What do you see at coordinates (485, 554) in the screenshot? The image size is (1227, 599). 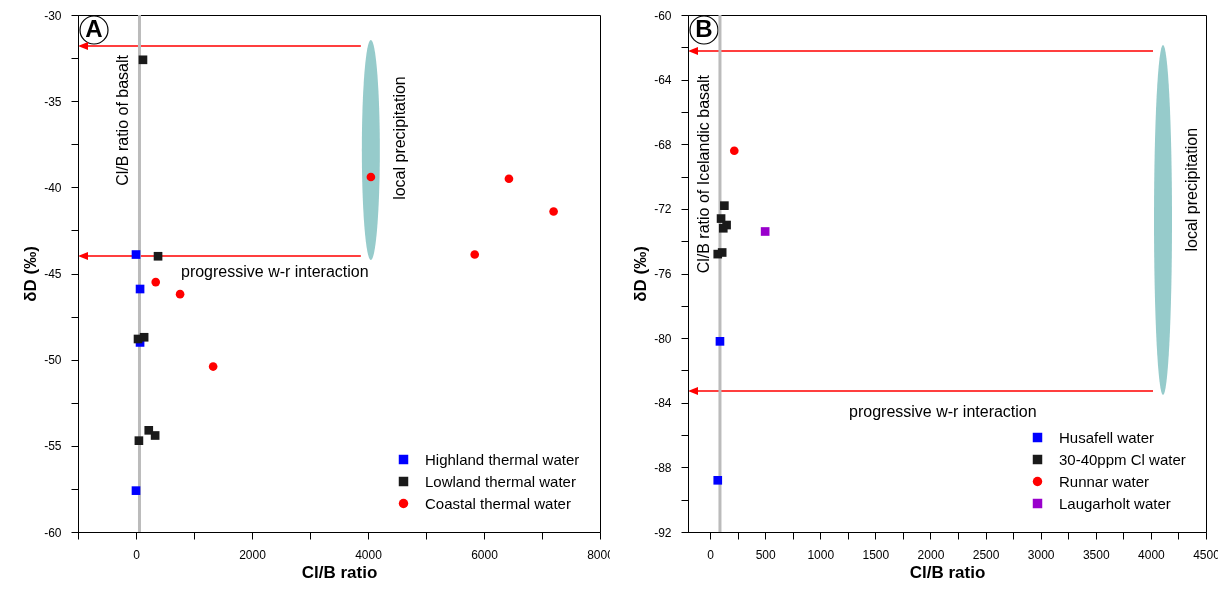 I see `x-tick-label: 6000` at bounding box center [485, 554].